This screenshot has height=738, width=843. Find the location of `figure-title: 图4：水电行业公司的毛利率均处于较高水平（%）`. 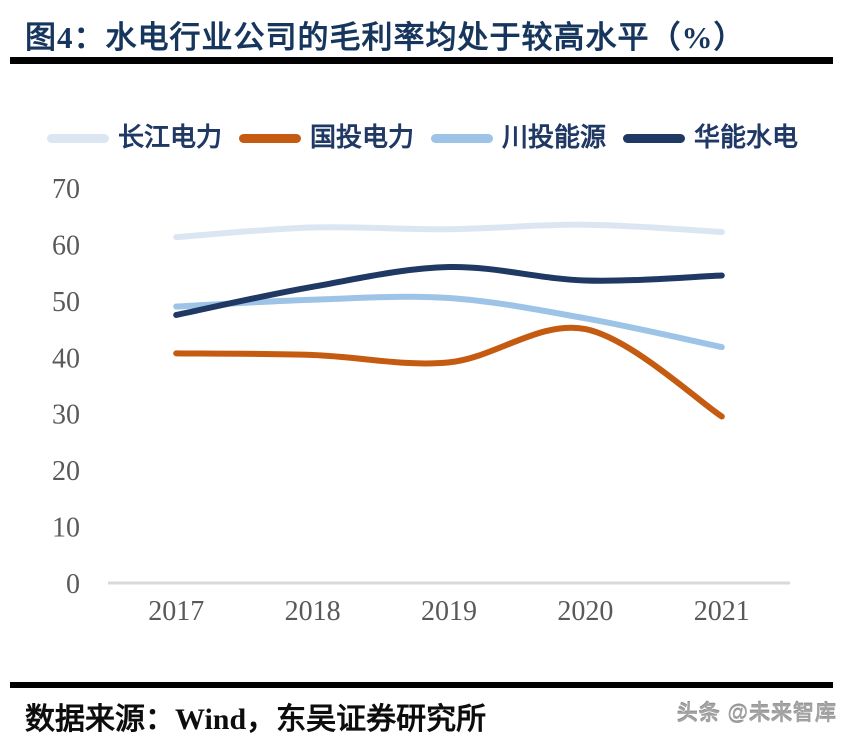

figure-title: 图4：水电行业公司的毛利率均处于较高水平（%） is located at coordinates (385, 37).